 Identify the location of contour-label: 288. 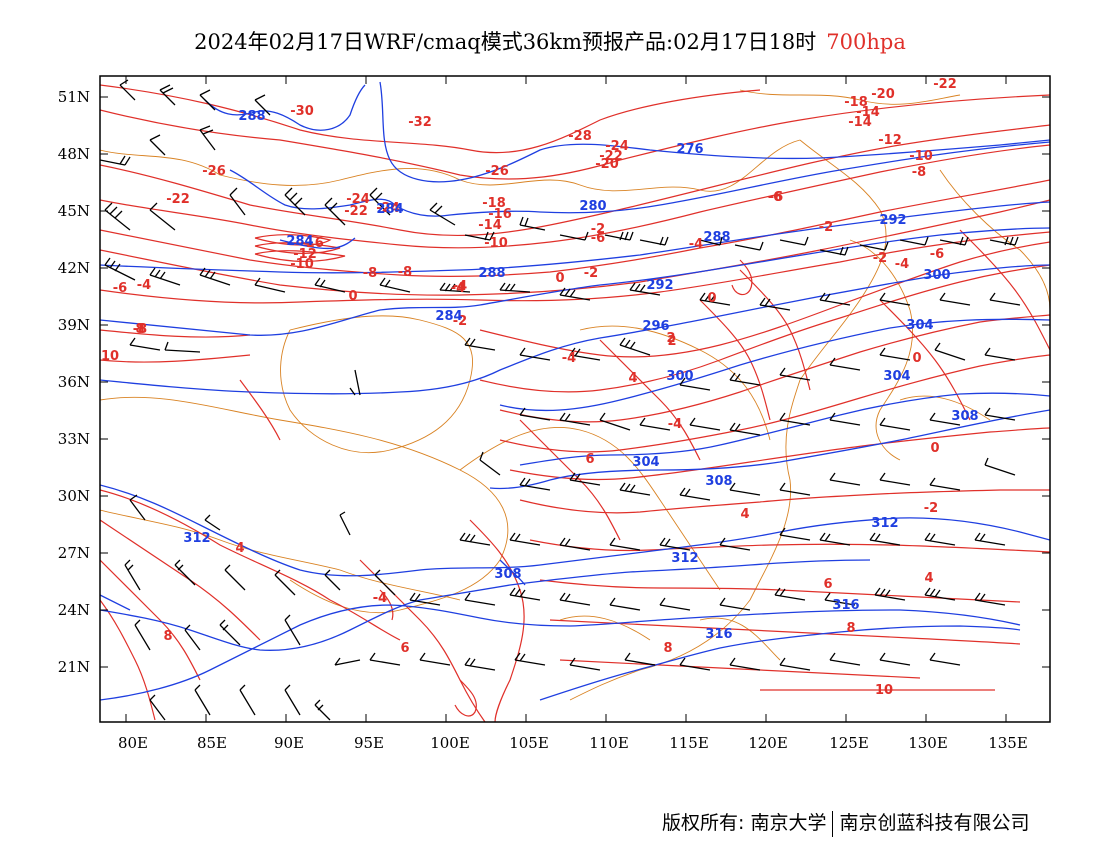
(716, 237).